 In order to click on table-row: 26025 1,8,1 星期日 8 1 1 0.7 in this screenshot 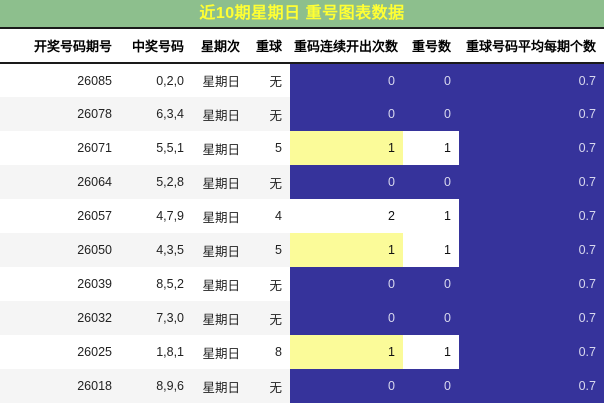, I will do `click(302, 352)`.